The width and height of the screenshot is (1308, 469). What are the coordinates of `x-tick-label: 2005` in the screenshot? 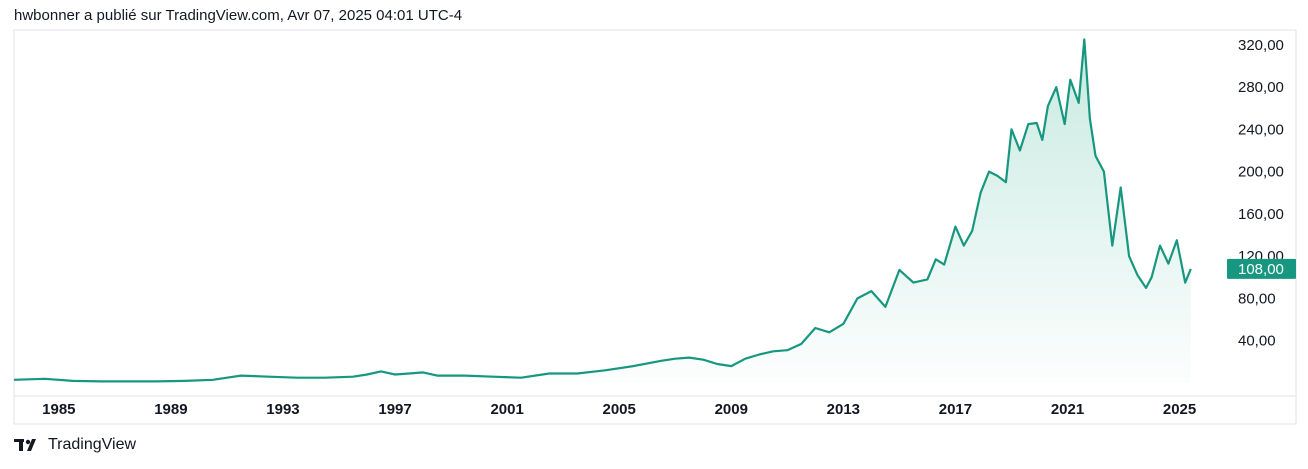 It's located at (619, 409).